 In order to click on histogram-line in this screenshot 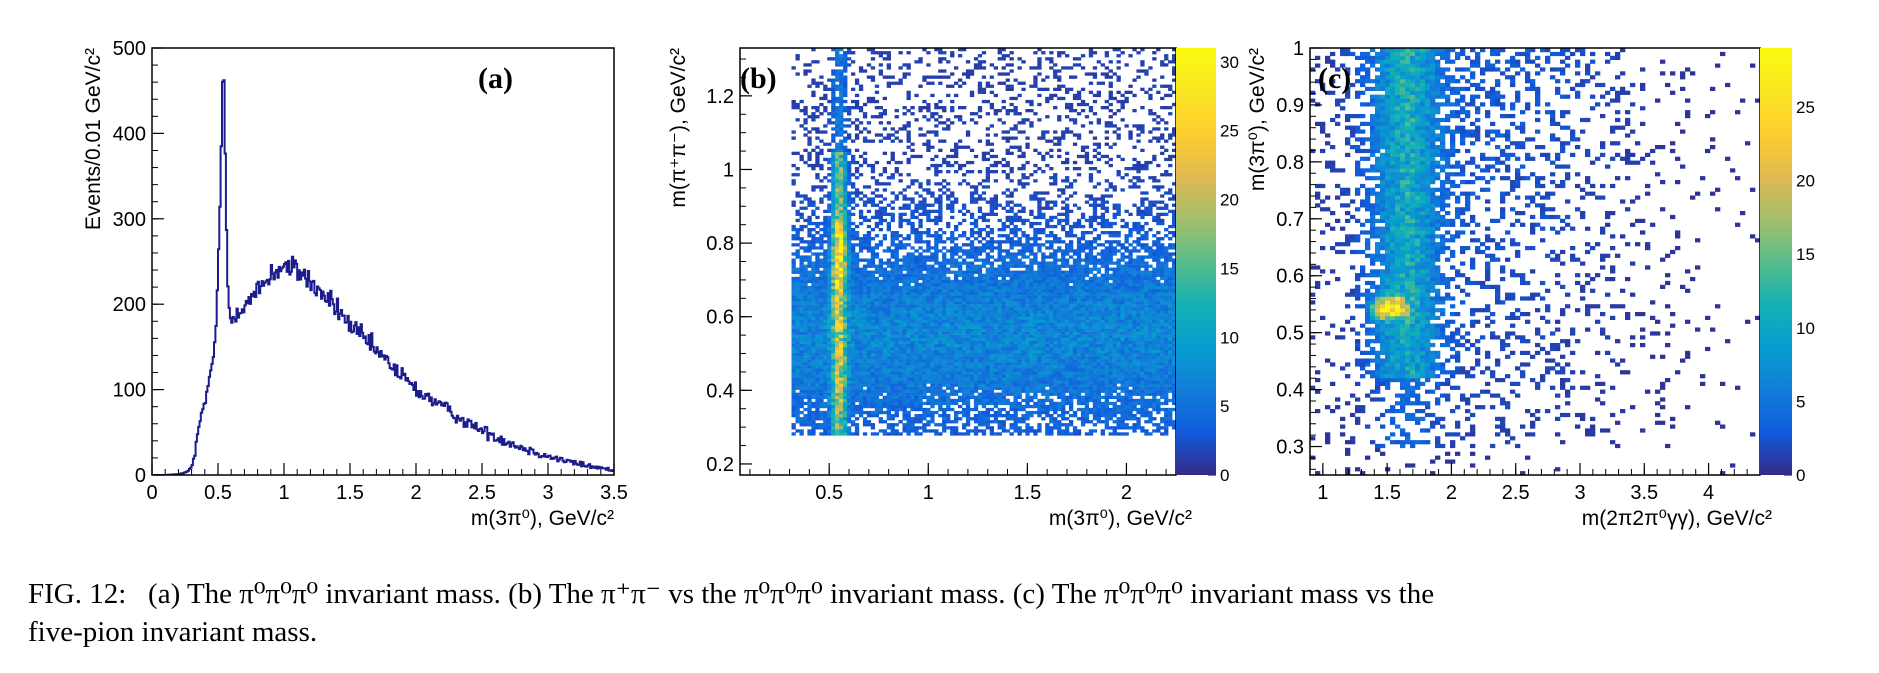, I will do `click(383, 277)`.